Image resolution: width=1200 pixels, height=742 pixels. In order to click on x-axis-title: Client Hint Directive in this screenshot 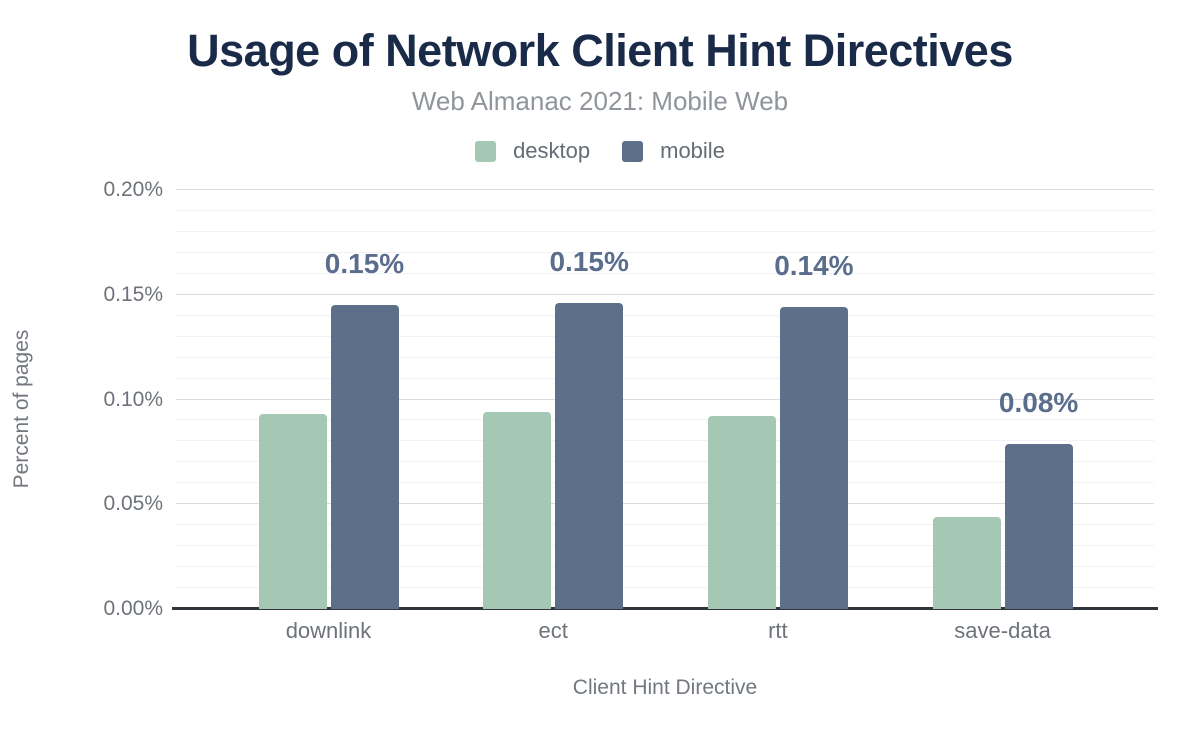, I will do `click(665, 687)`.